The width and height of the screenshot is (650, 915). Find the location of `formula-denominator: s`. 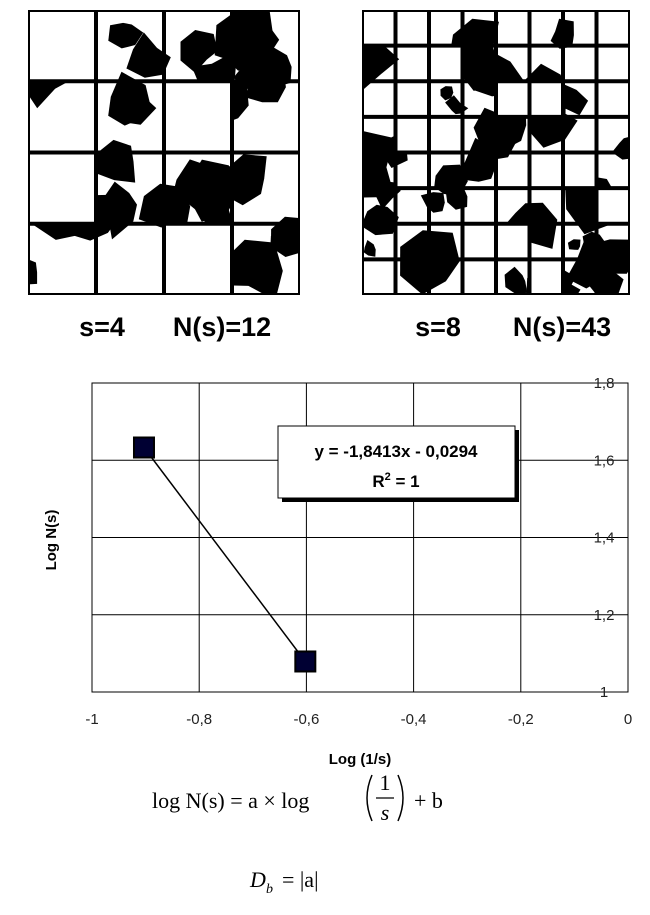

formula-denominator: s is located at coordinates (385, 812).